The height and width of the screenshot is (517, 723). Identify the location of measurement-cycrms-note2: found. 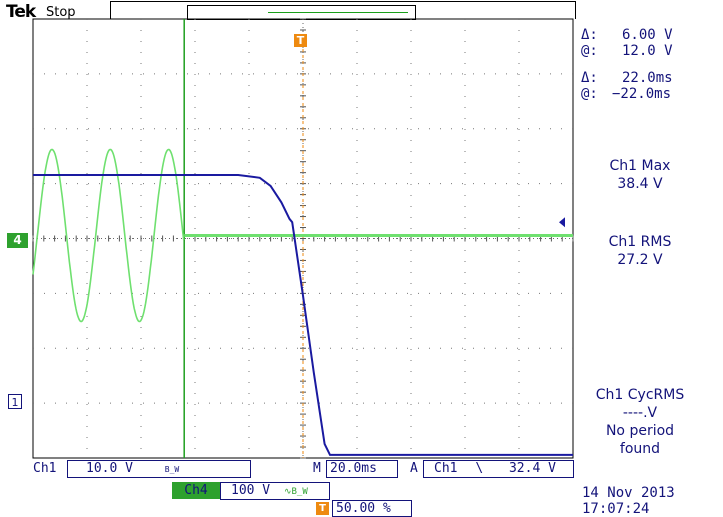
(640, 449).